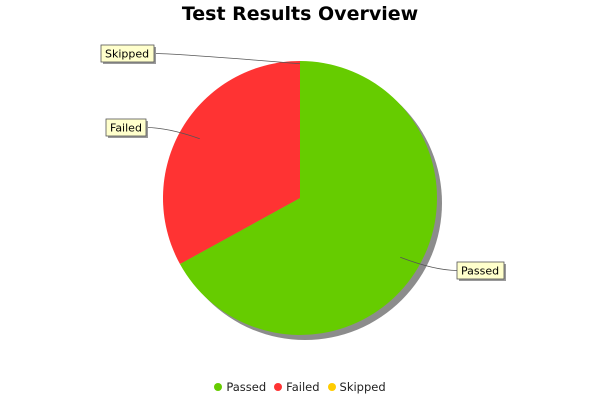 Image resolution: width=600 pixels, height=400 pixels. I want to click on legend-item-skipped: Skipped, so click(356, 387).